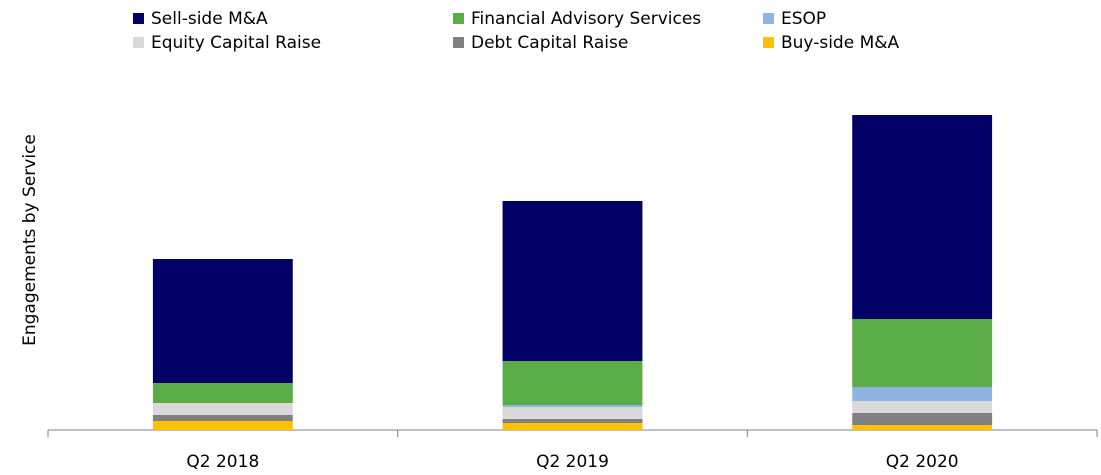 This screenshot has width=1101, height=475. What do you see at coordinates (803, 19) in the screenshot?
I see `legend-label: ESOP` at bounding box center [803, 19].